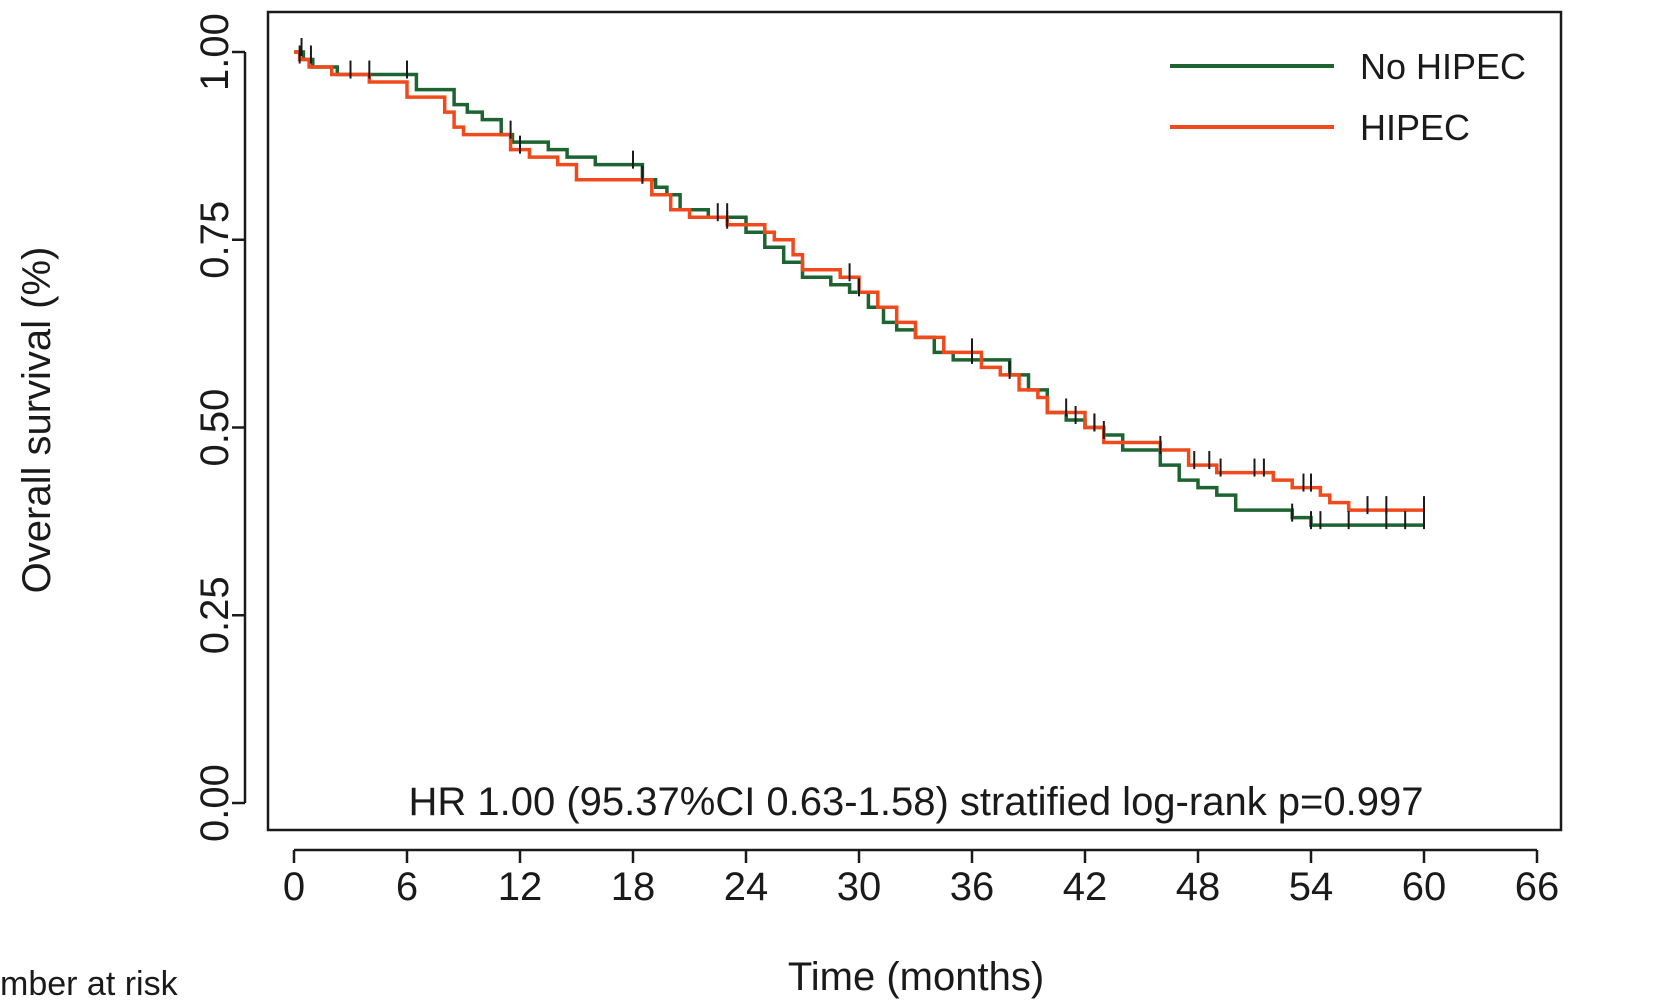 The width and height of the screenshot is (1663, 1001). What do you see at coordinates (215, 428) in the screenshot?
I see `y-tick-label: 0.50` at bounding box center [215, 428].